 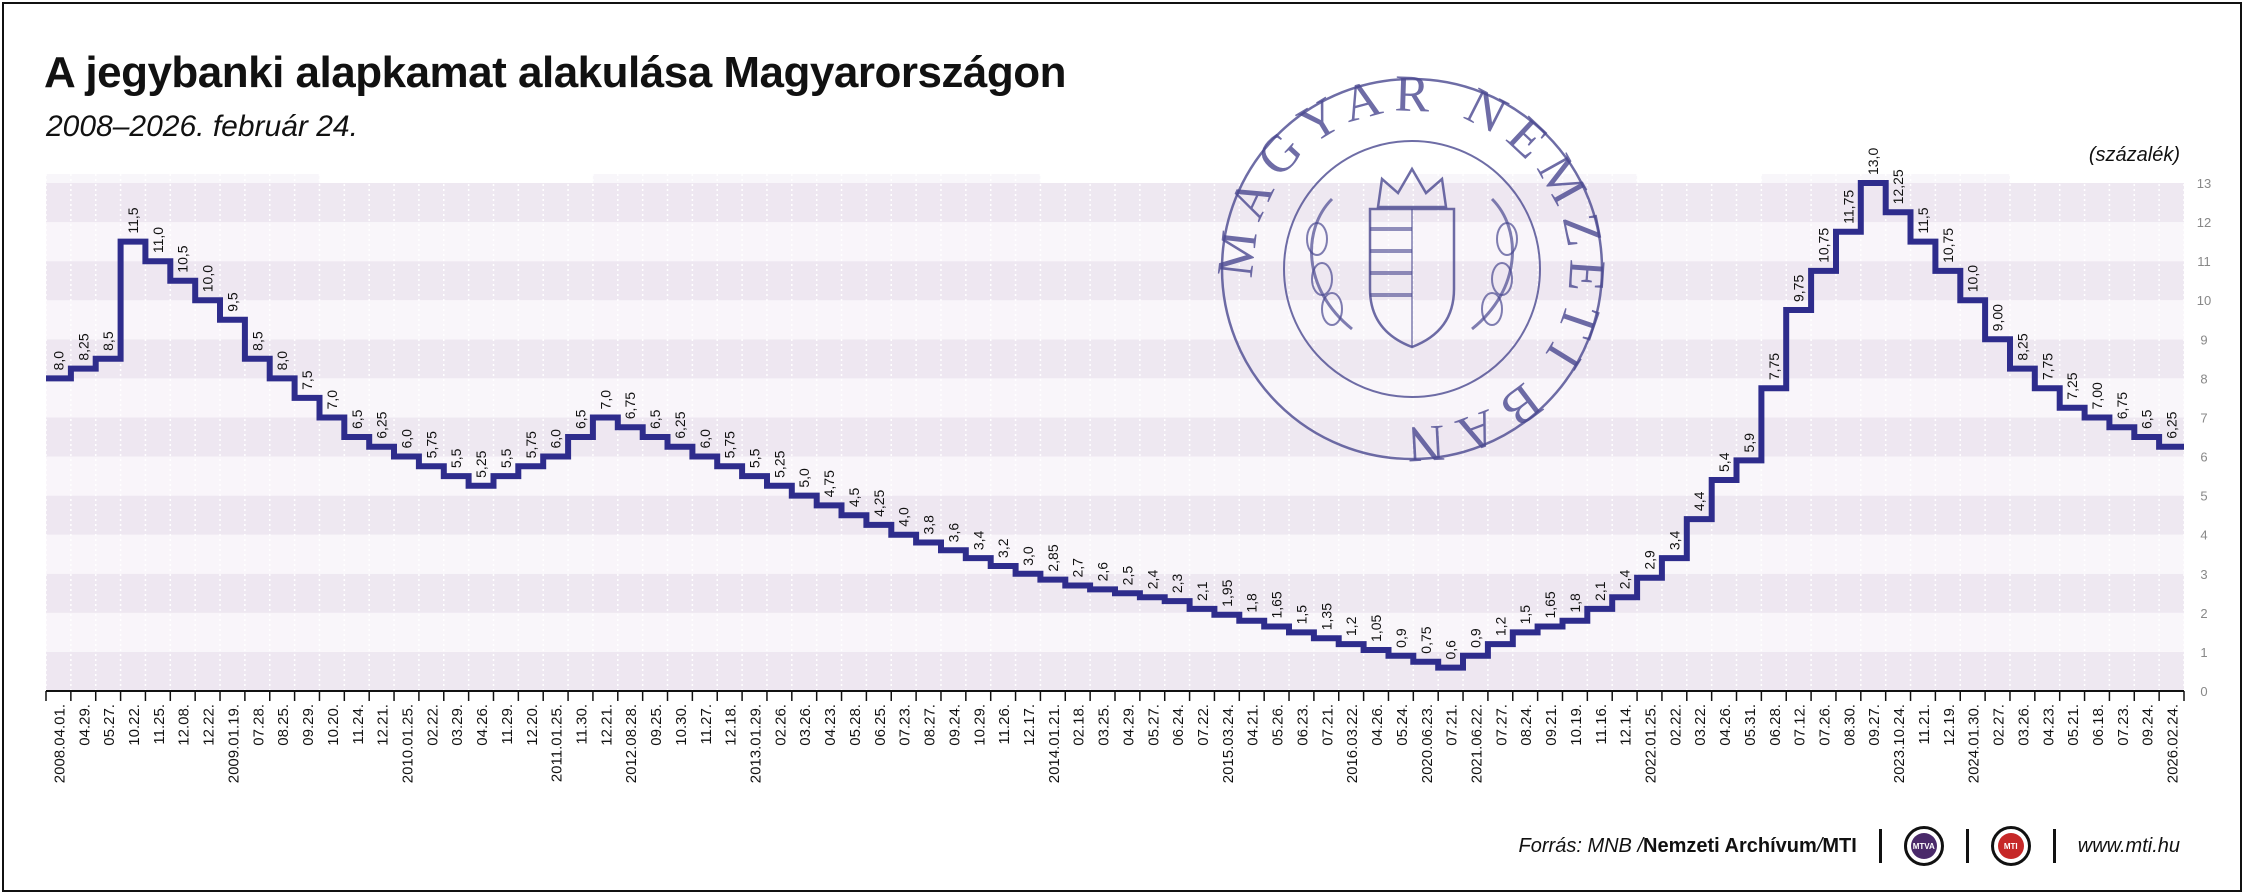 I want to click on value-label: 10,0, so click(x=1973, y=278).